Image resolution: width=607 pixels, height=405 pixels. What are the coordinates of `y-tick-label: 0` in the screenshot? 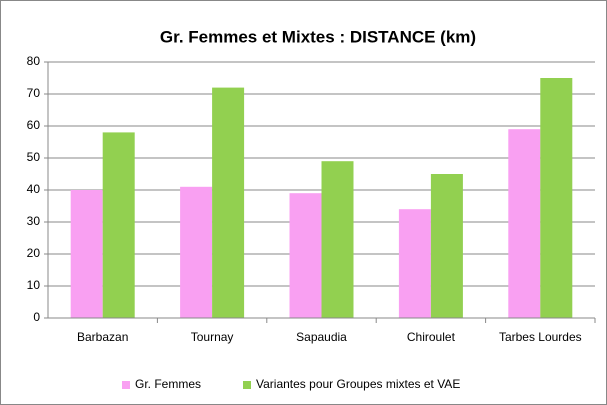 It's located at (36, 317).